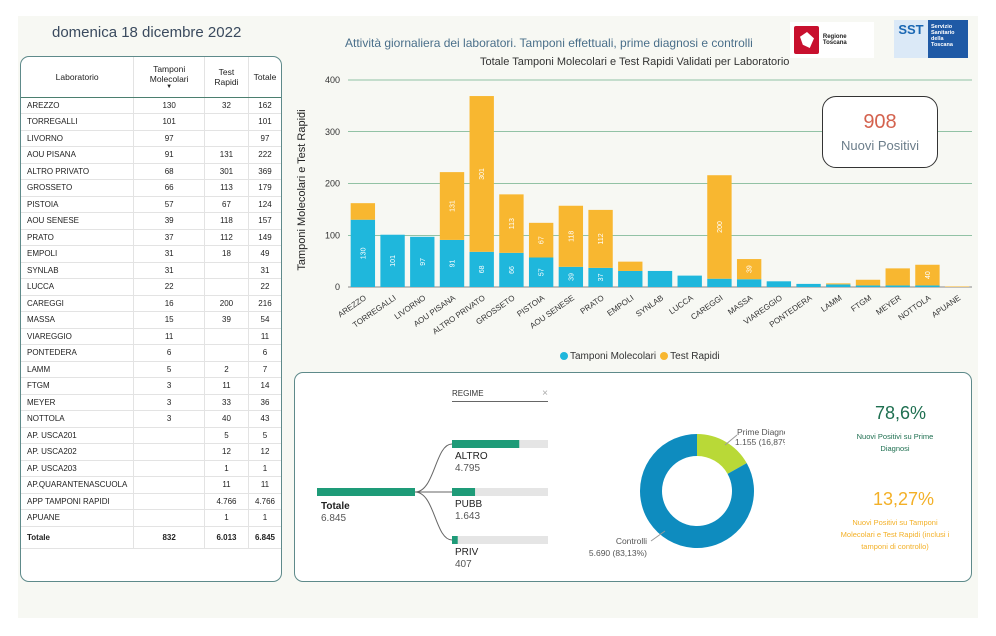 This screenshot has height=636, width=996. Describe the element at coordinates (467, 468) in the screenshot. I see `tree-branch-value: 4.795` at that location.